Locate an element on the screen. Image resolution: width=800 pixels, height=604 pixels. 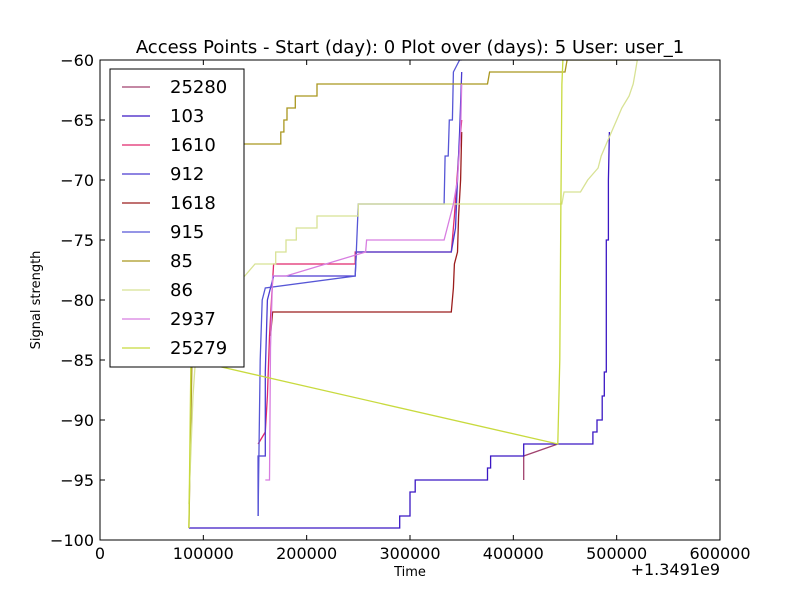
legend-label-25279: 25279 is located at coordinates (198, 348).